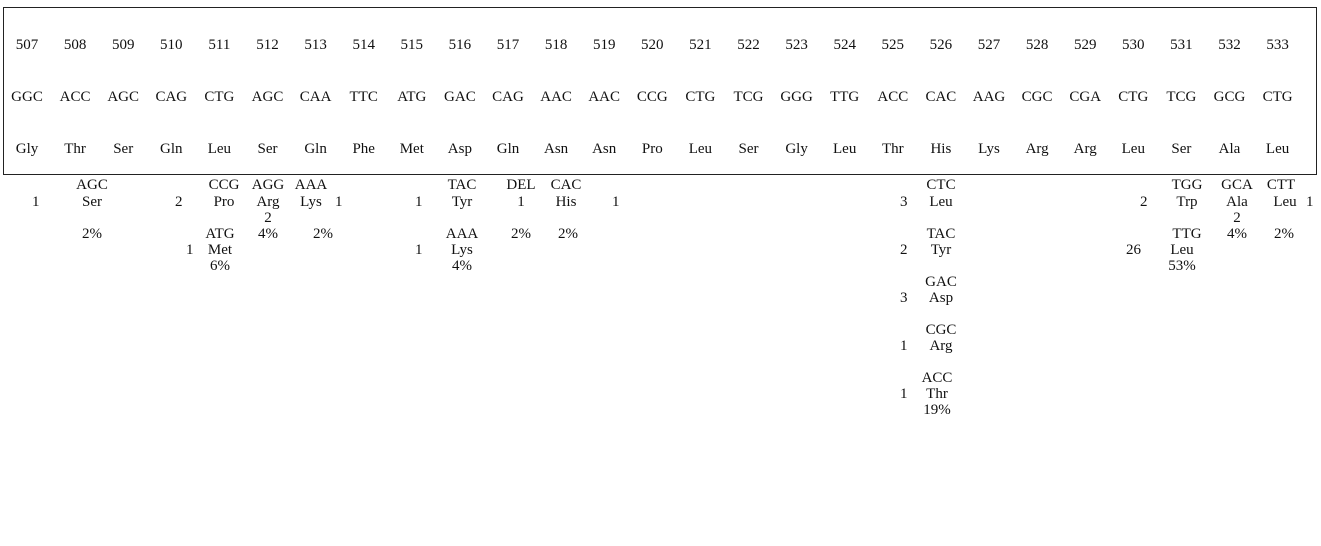  I want to click on mutation-codon: GCA, so click(1237, 185).